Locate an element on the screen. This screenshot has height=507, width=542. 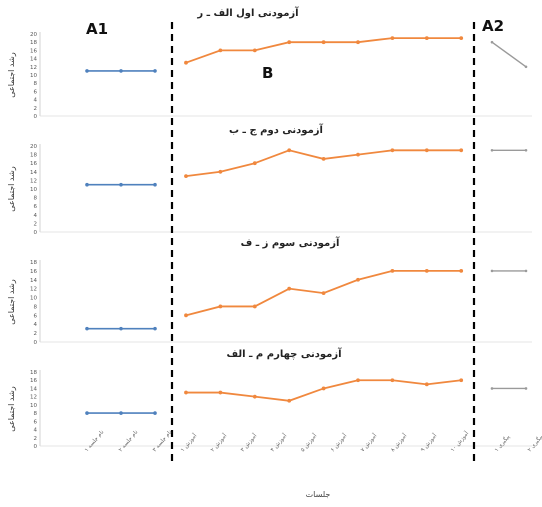
phase-label-a2: A2 is located at coordinates (493, 26).